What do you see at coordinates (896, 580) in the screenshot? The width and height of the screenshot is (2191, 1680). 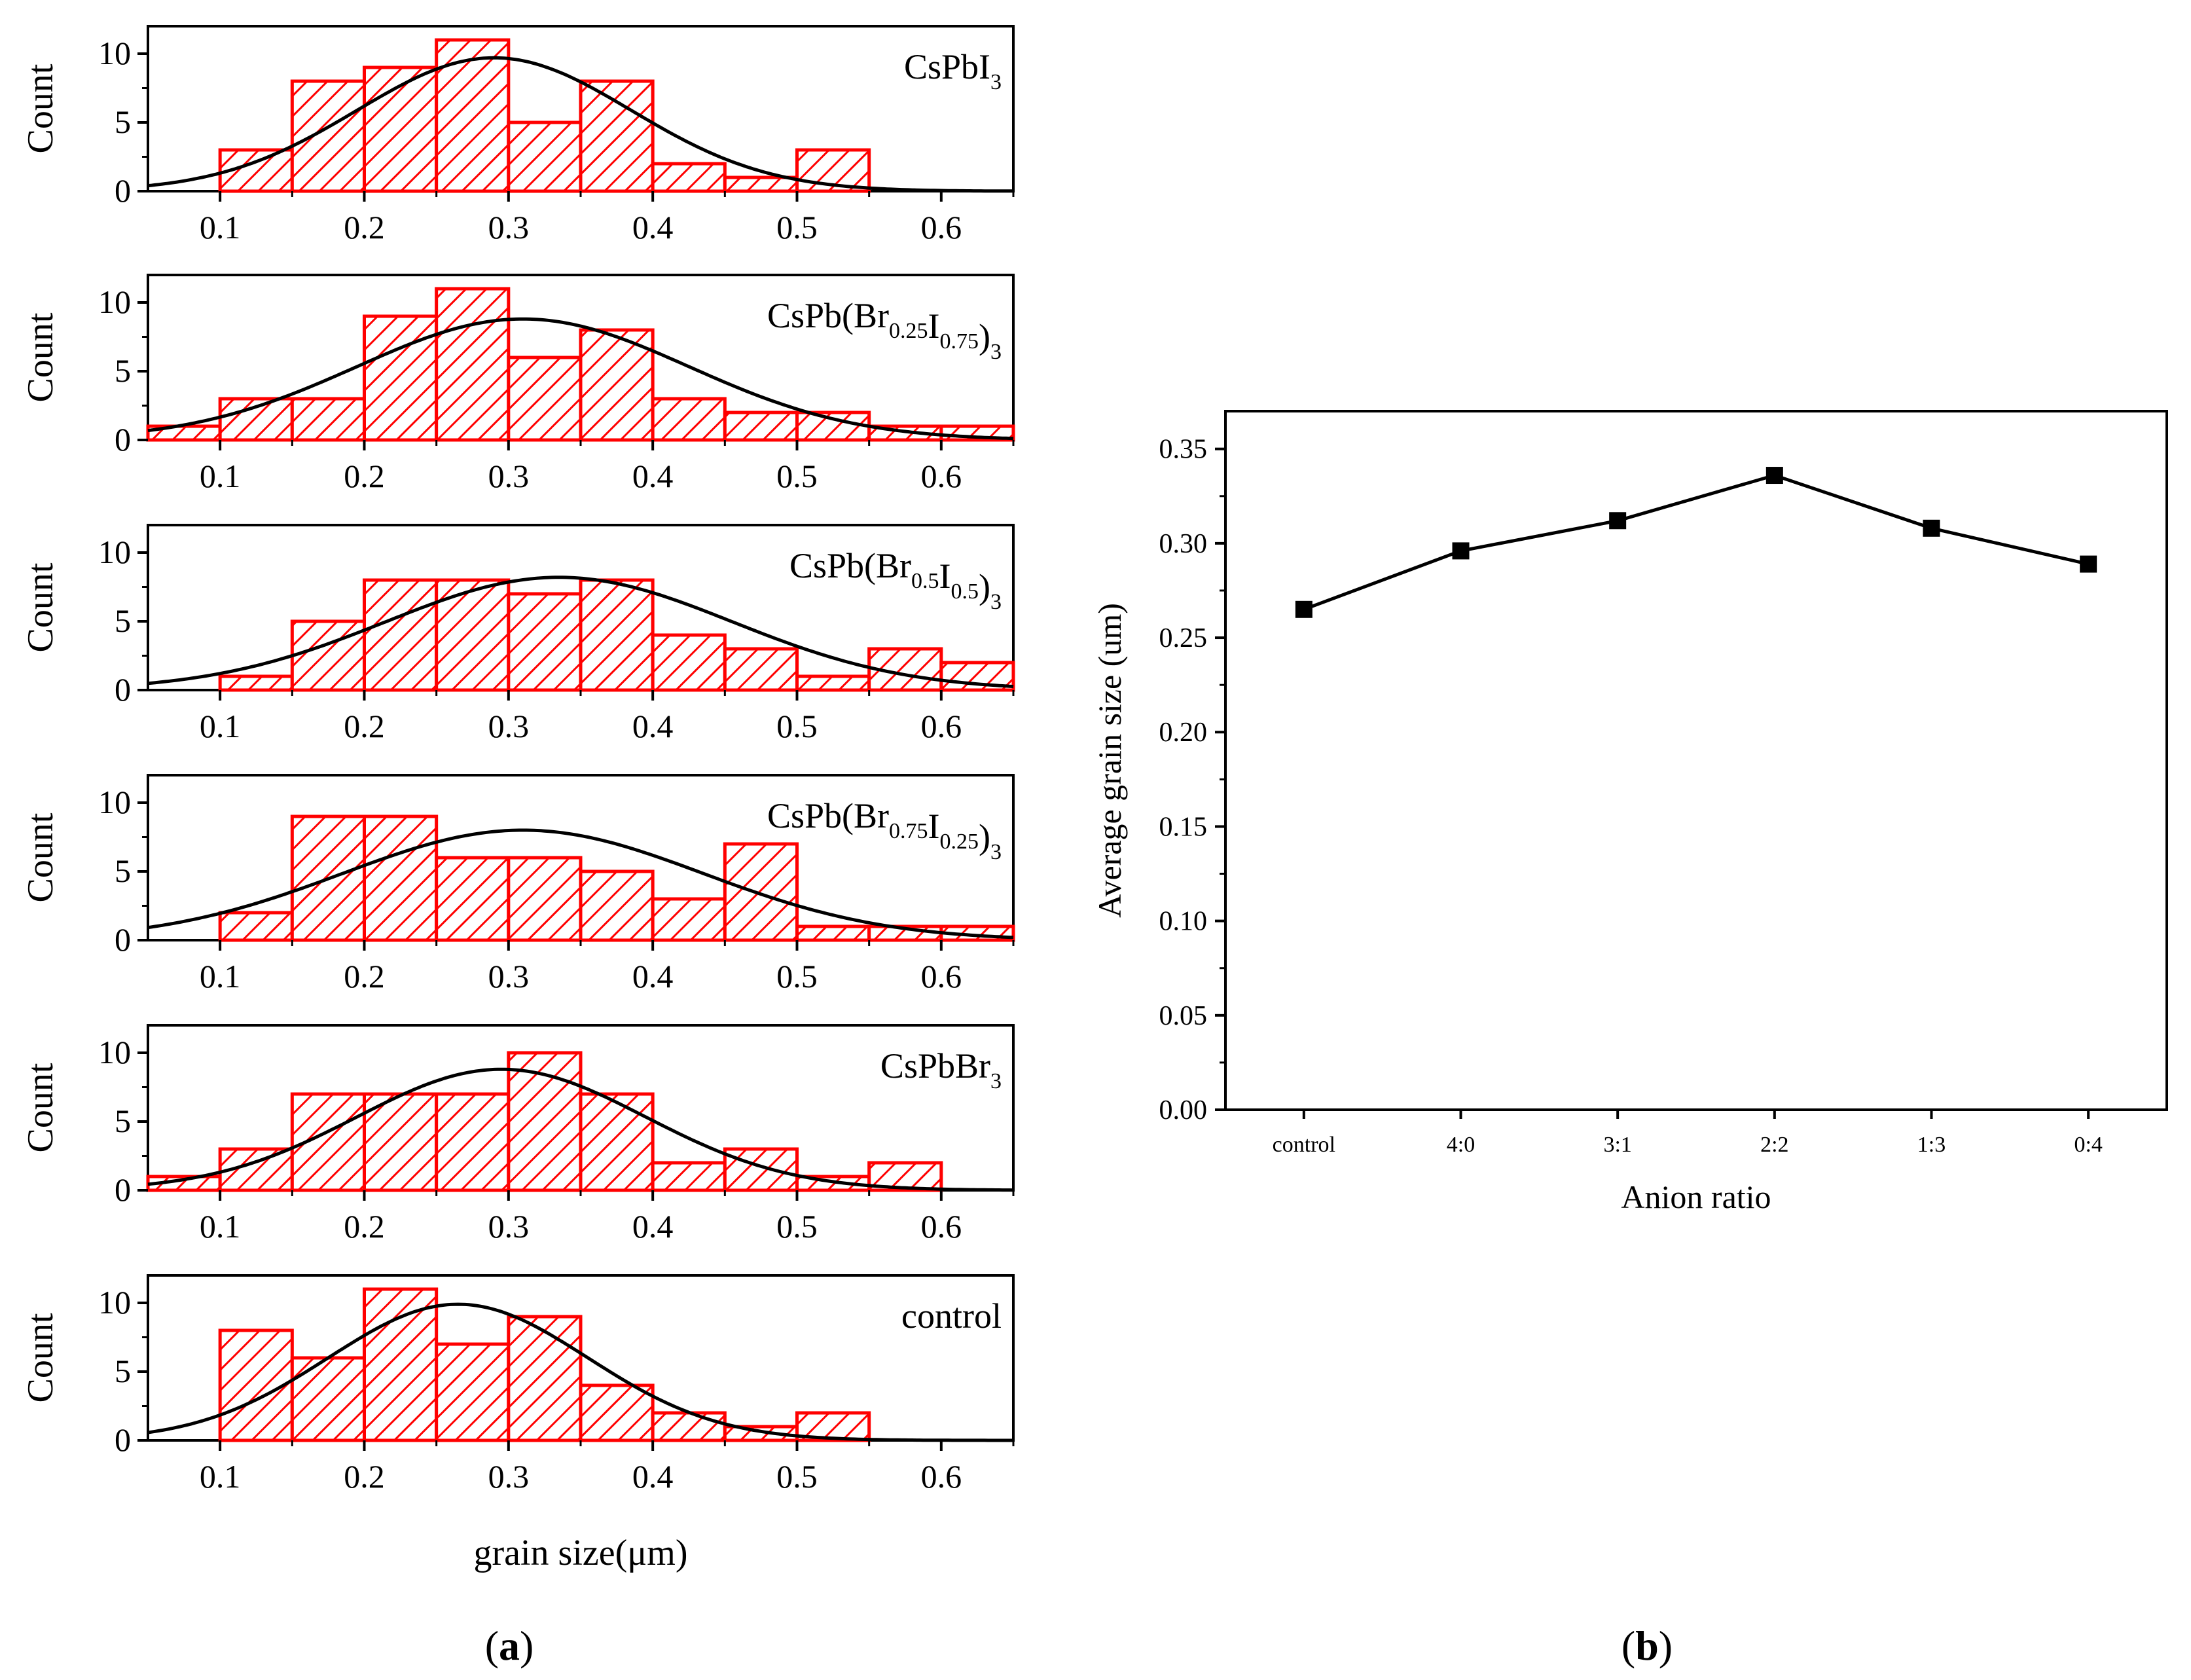 I see `composition-label: CsPb(Br0.5I0.5)3` at bounding box center [896, 580].